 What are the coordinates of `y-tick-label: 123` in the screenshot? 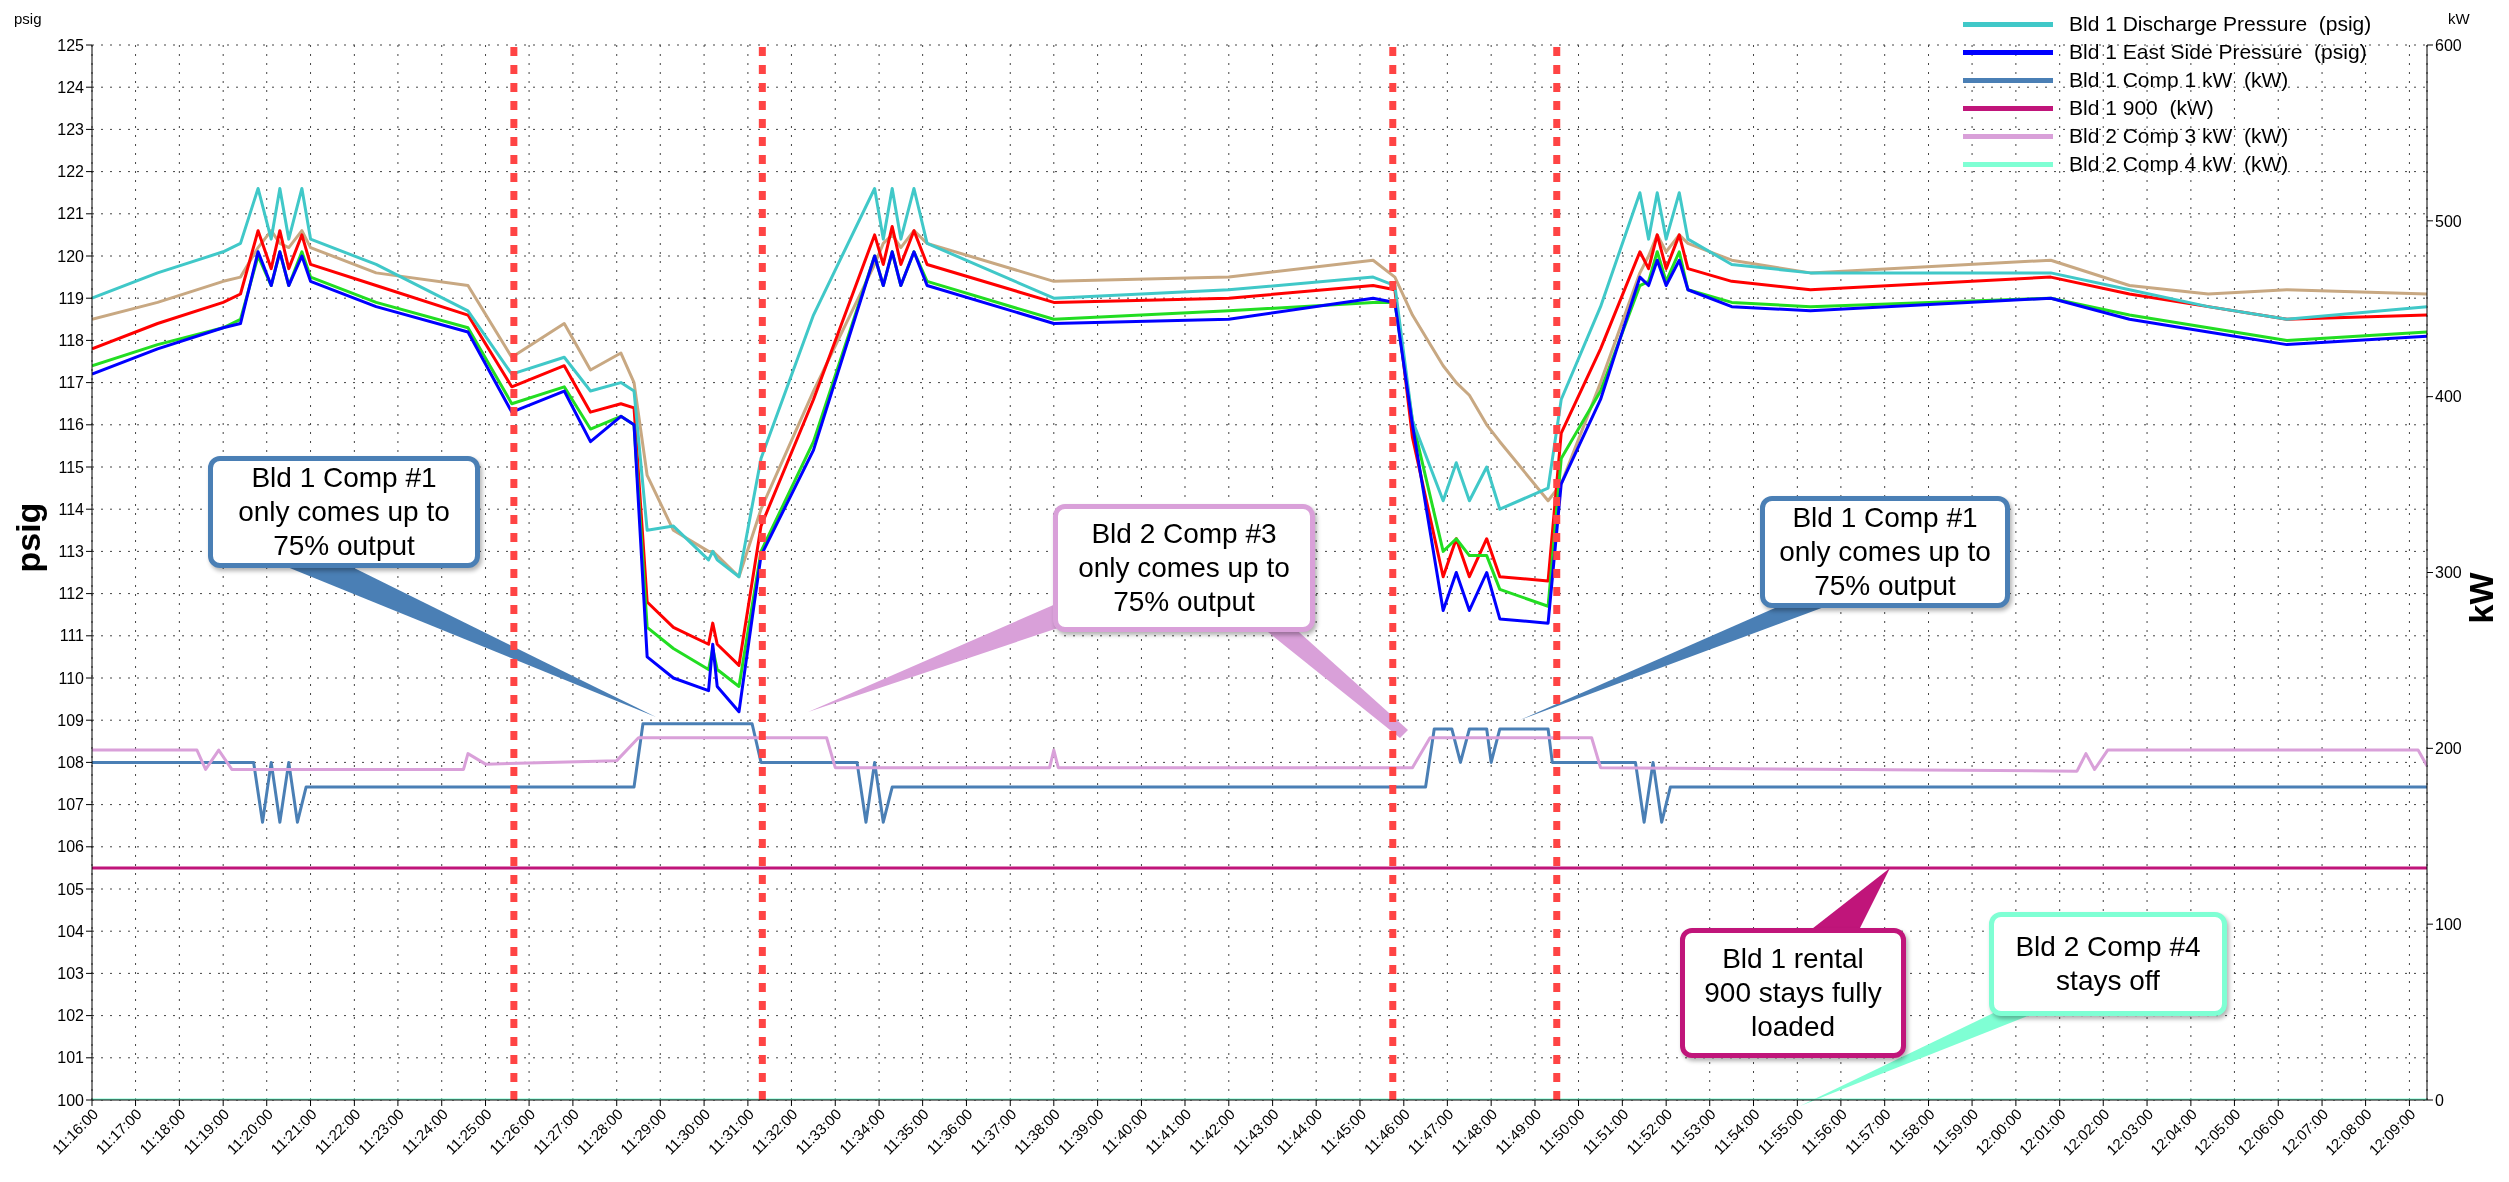 It's located at (71, 130).